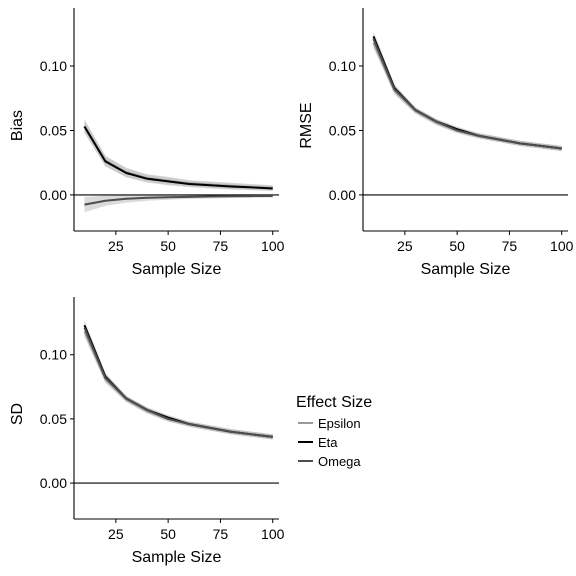 The height and width of the screenshot is (576, 576). Describe the element at coordinates (405, 246) in the screenshot. I see `rmse-x-tick-label: 25` at that location.